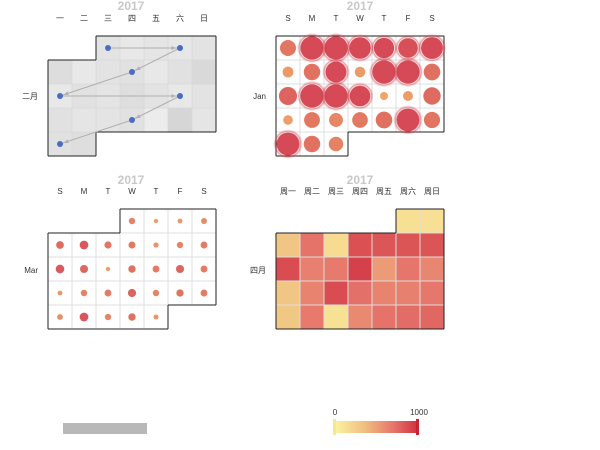  I want to click on jan-day-label: S, so click(431, 18).